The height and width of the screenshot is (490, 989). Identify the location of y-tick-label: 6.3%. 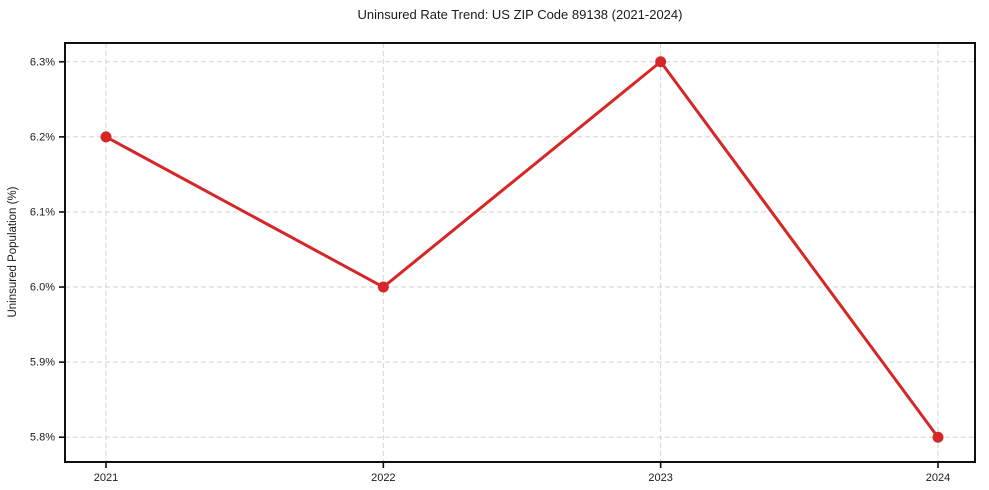
(42, 62).